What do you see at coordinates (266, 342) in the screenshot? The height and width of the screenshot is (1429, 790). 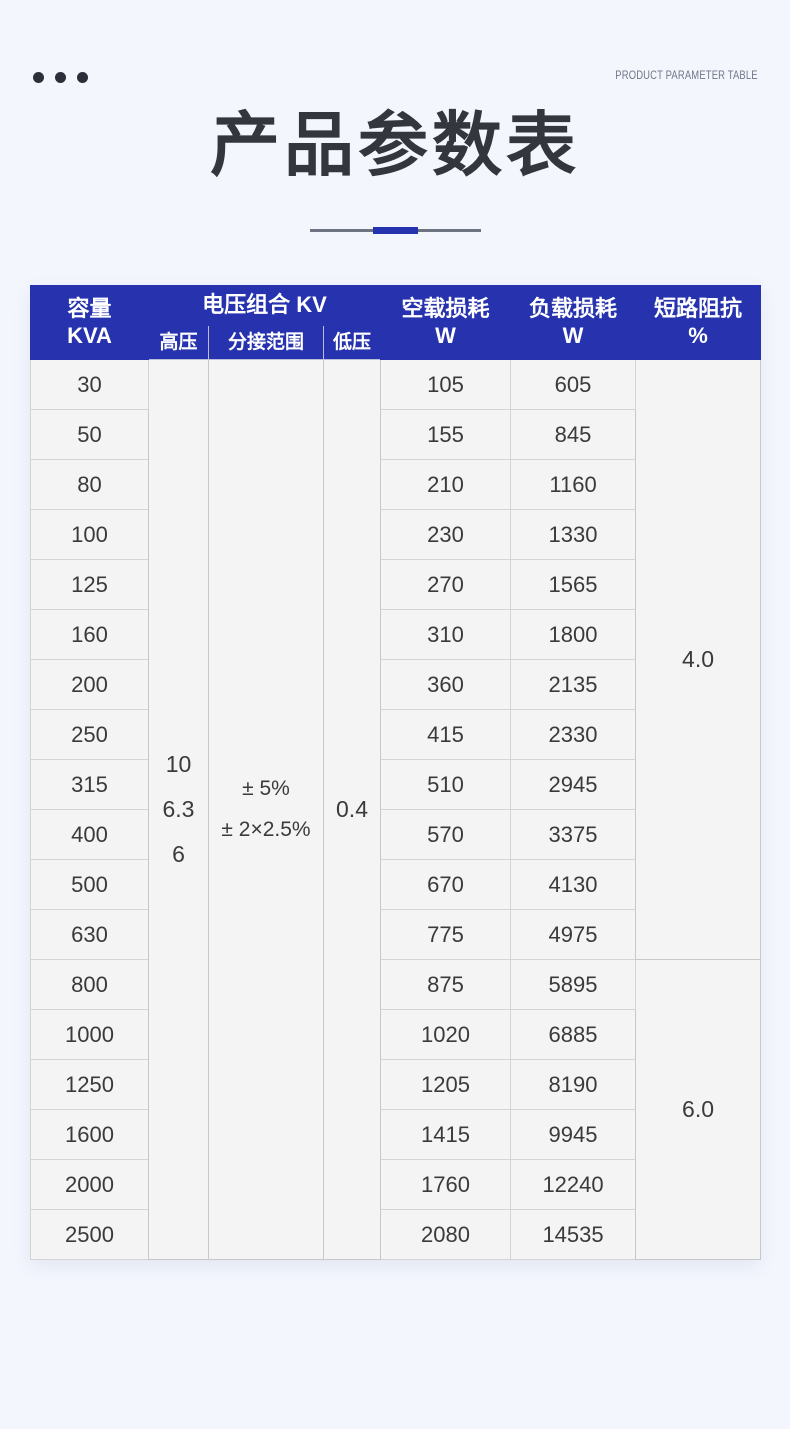 I see `col-header-tap-range: 分接范围` at bounding box center [266, 342].